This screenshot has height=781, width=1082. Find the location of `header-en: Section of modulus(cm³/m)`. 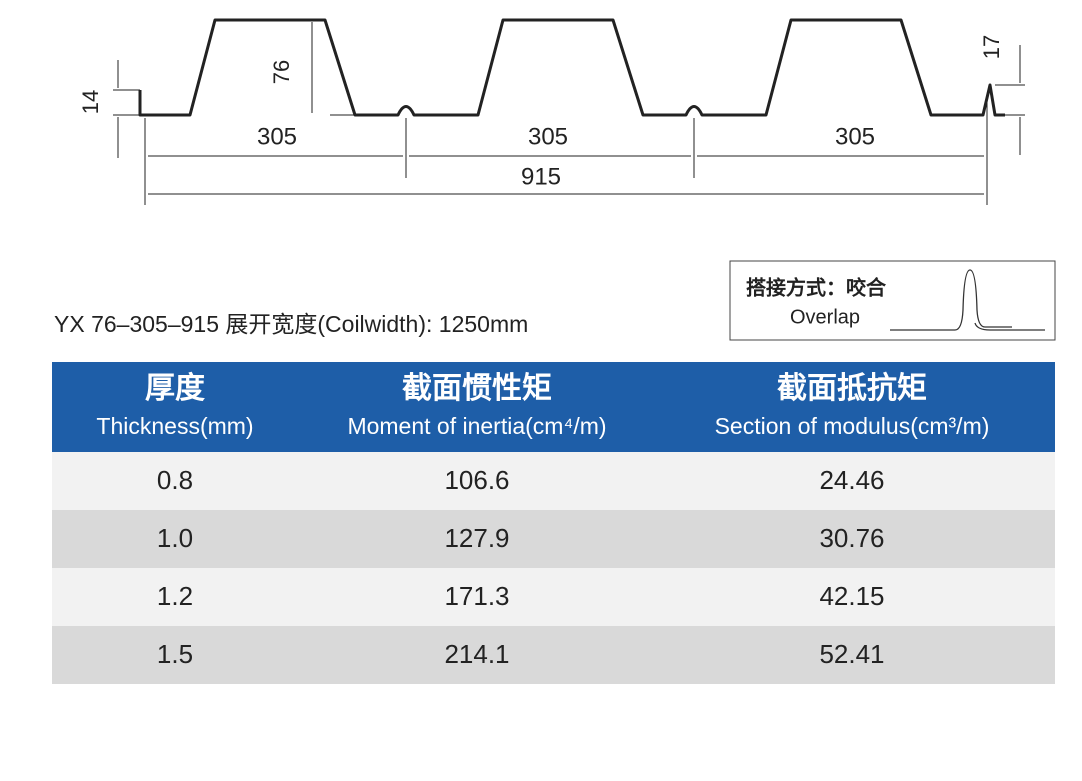

header-en: Section of modulus(cm³/m) is located at coordinates (852, 426).